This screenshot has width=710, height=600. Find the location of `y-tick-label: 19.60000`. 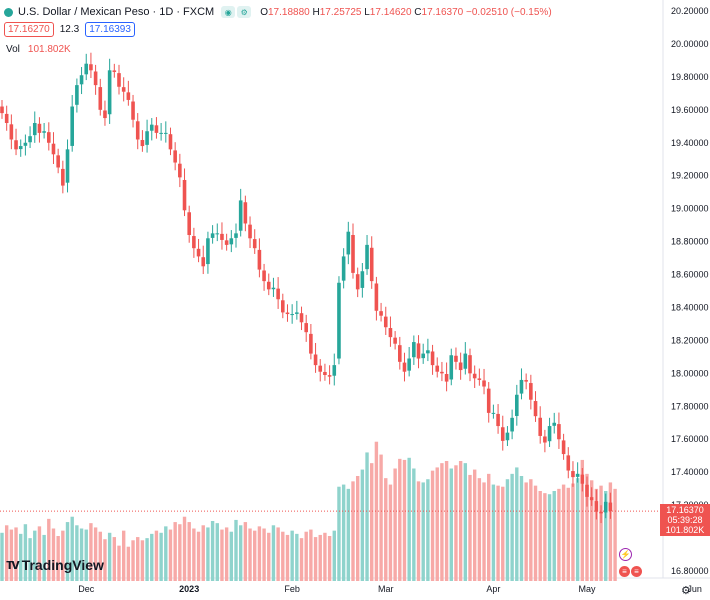

y-tick-label: 19.60000 is located at coordinates (690, 110).